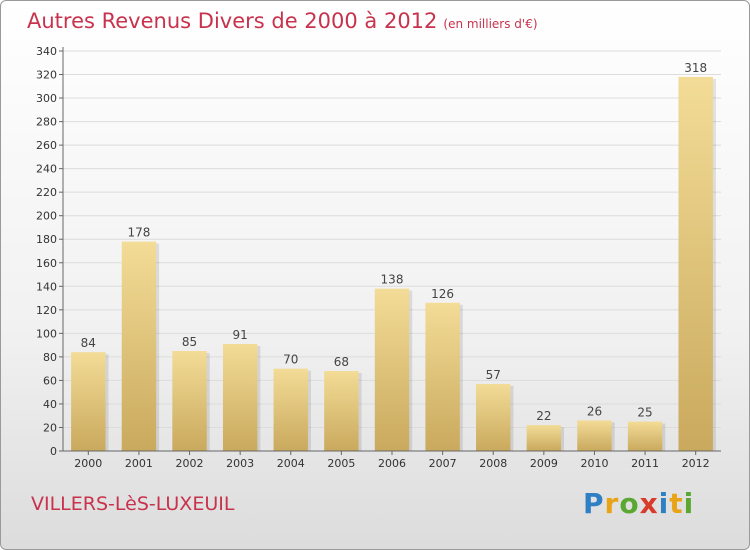  What do you see at coordinates (46, 51) in the screenshot?
I see `y-tick-label: 340` at bounding box center [46, 51].